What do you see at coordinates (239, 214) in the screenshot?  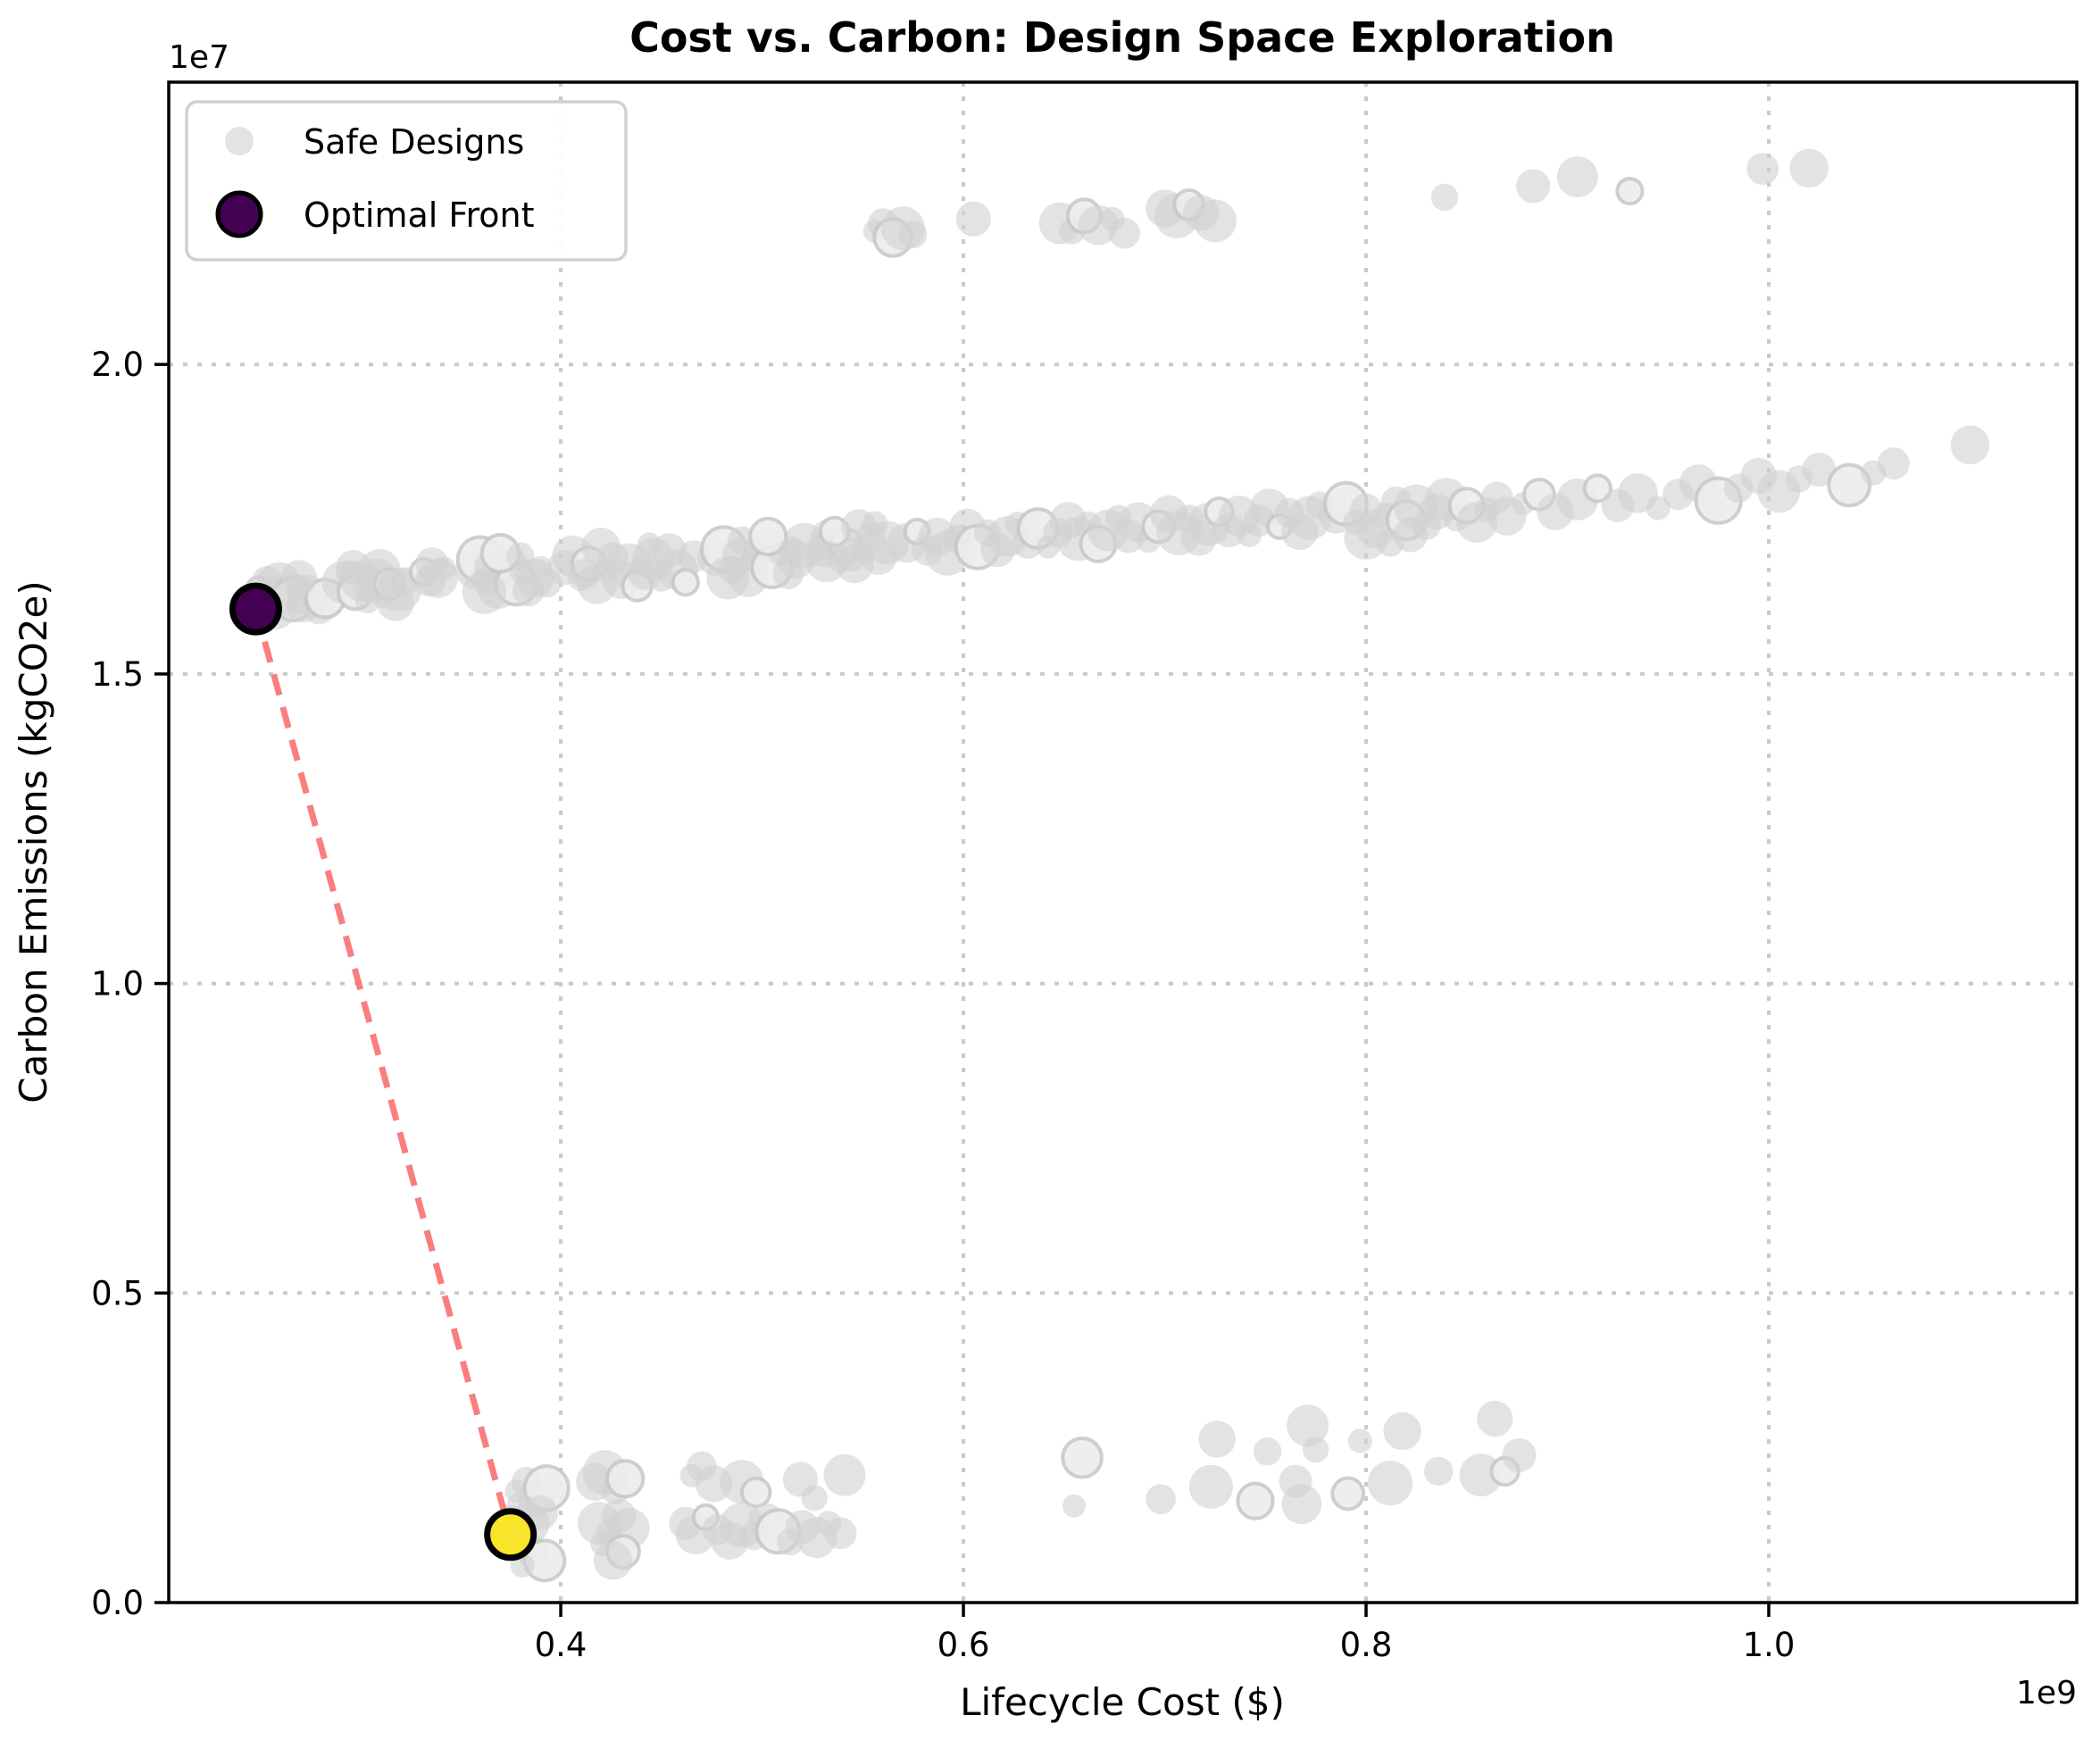 I see `legend-marker-optimal-front` at bounding box center [239, 214].